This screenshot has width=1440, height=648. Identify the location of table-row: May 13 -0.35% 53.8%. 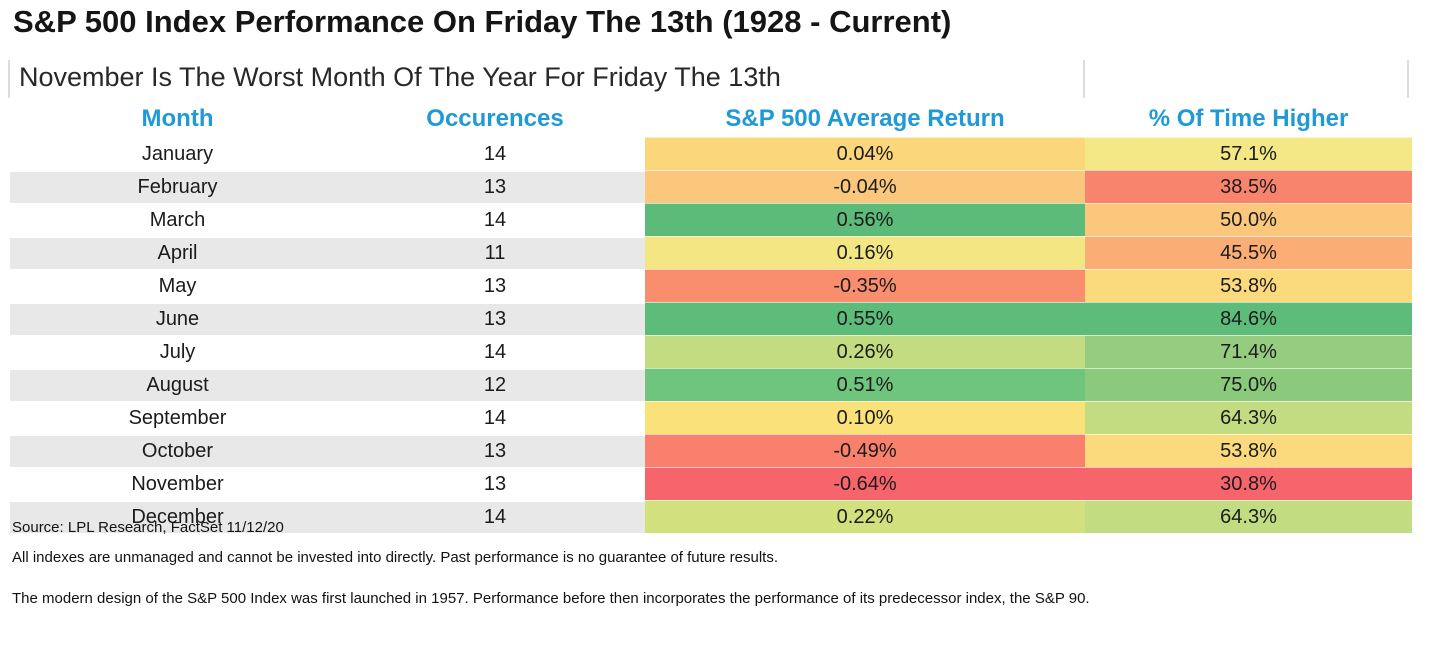
(711, 285).